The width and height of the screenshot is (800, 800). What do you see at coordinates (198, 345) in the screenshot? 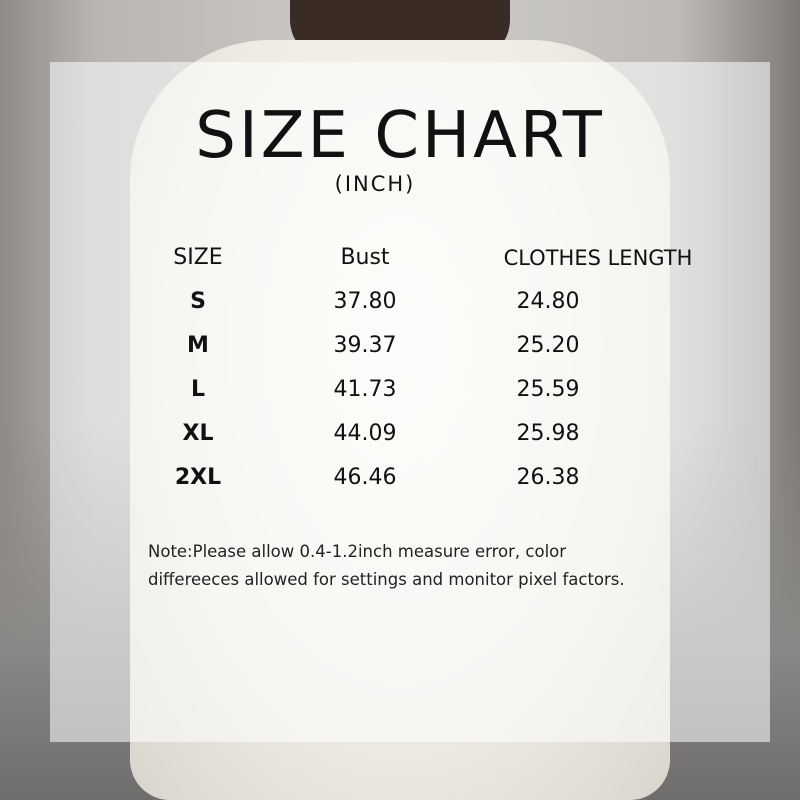
I see `size-cell: M` at bounding box center [198, 345].